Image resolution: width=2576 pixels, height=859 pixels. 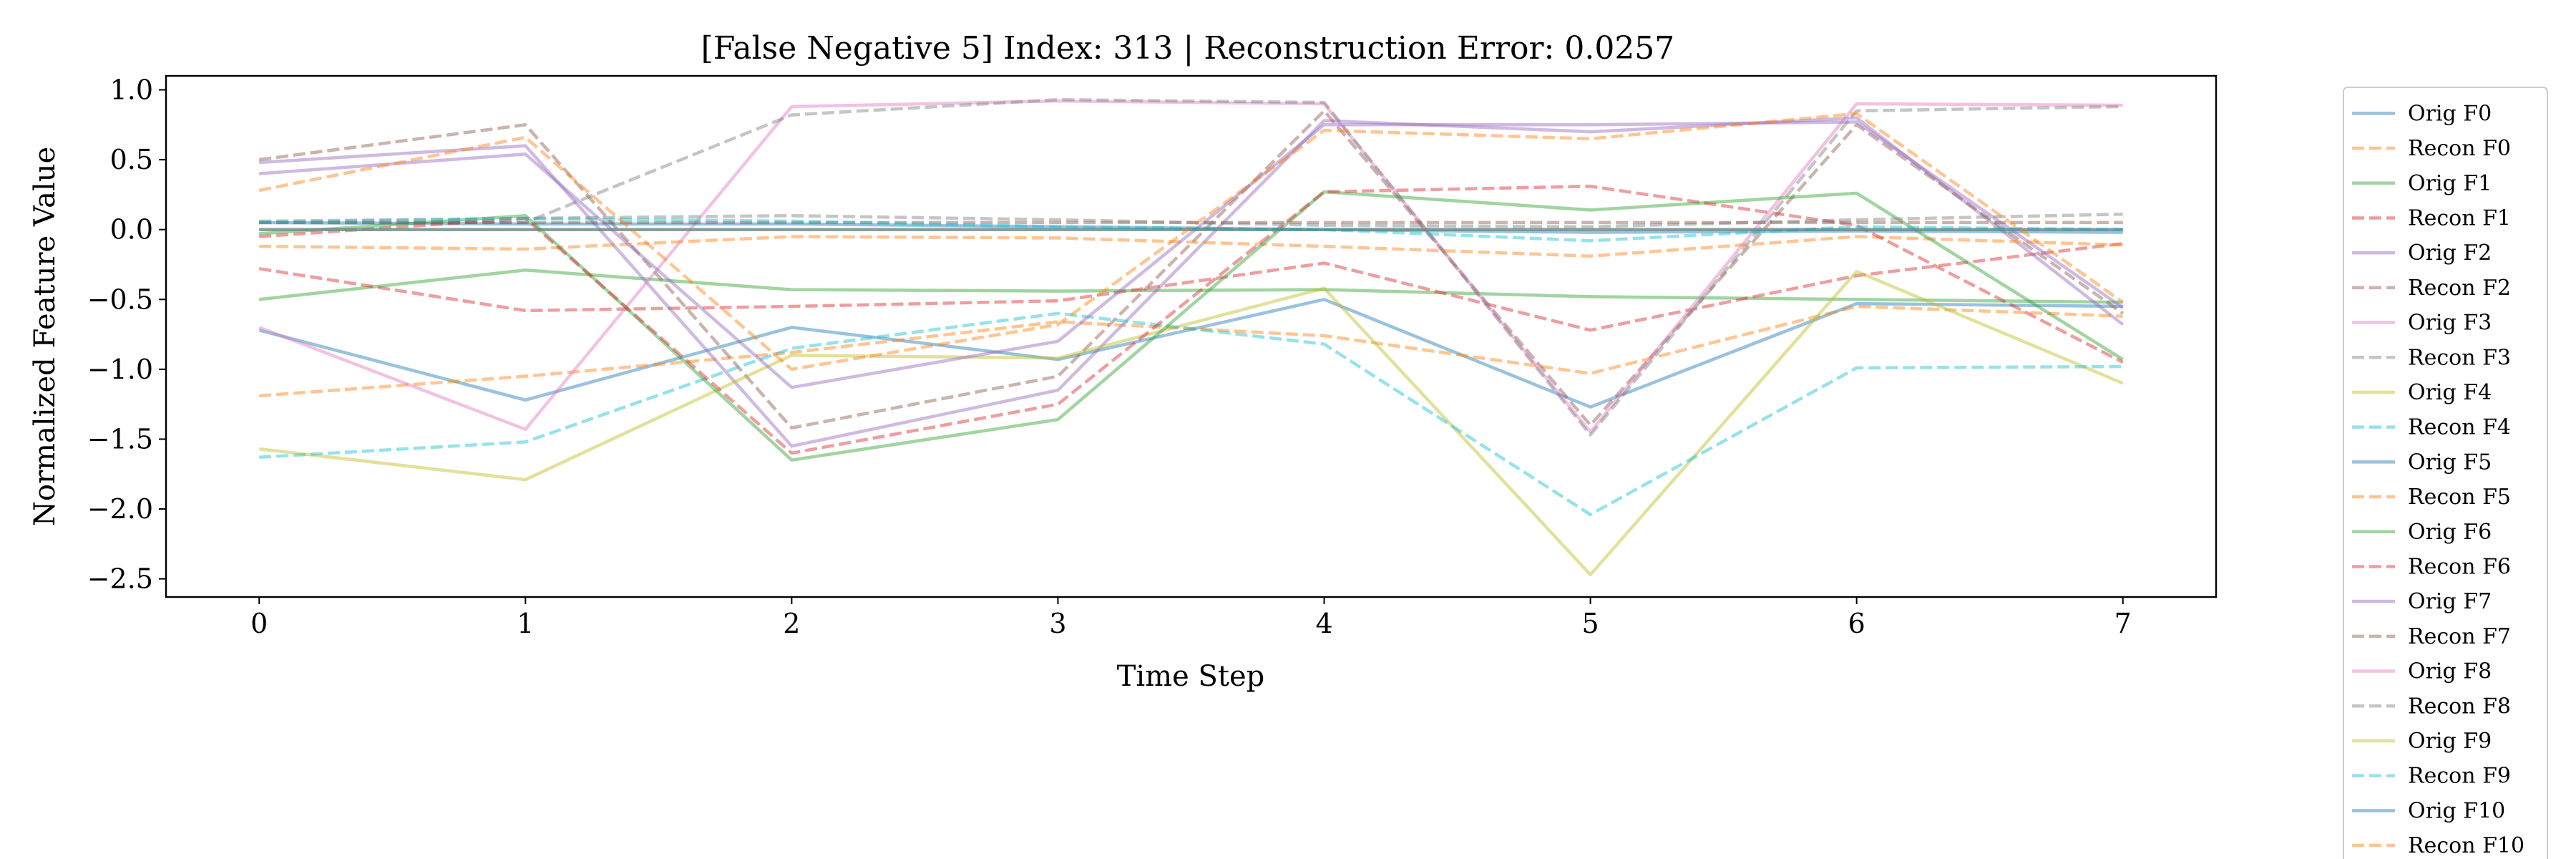 What do you see at coordinates (2123, 623) in the screenshot?
I see `x-tick-label: 7` at bounding box center [2123, 623].